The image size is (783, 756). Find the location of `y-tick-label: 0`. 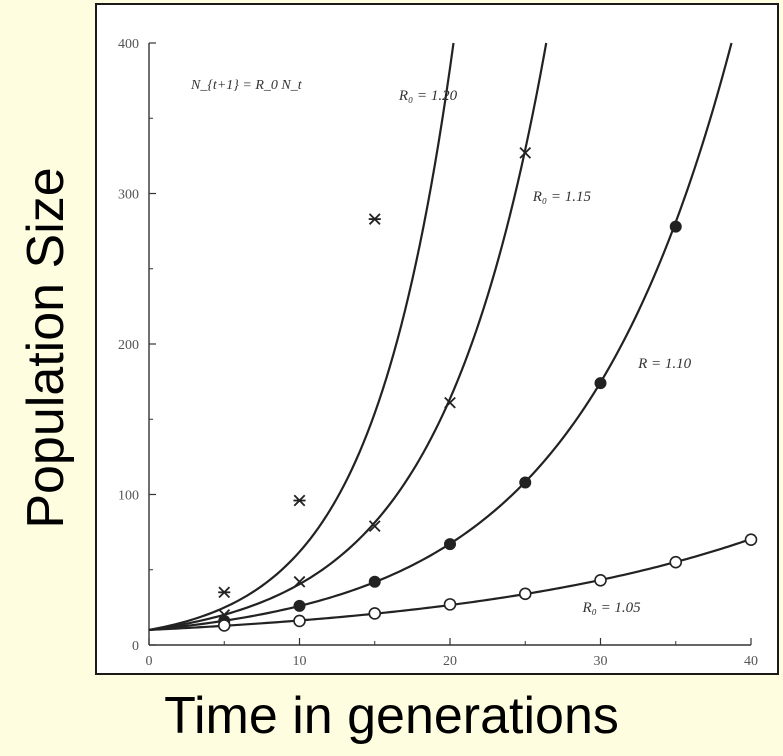

y-tick-label: 0 is located at coordinates (135, 646).